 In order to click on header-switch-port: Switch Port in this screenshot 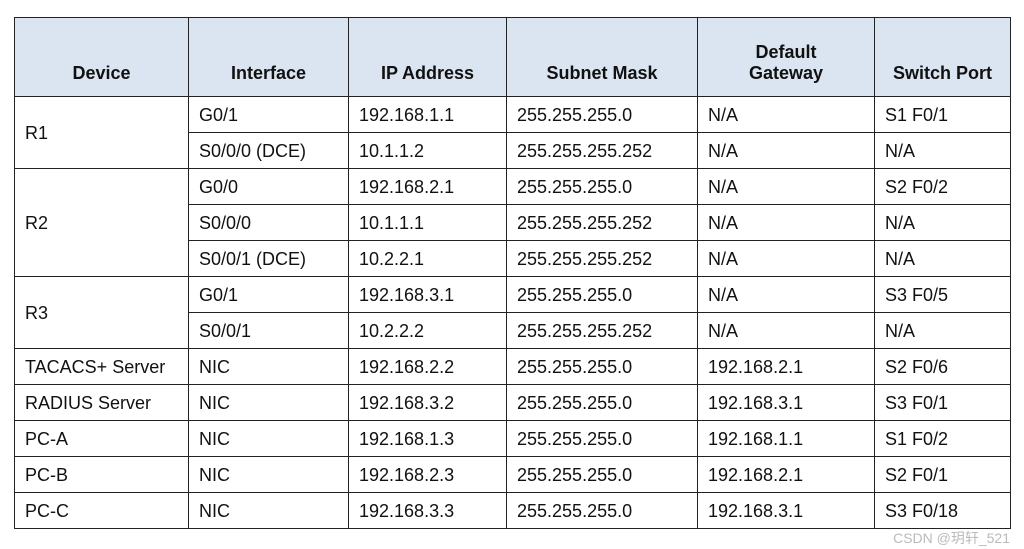, I will do `click(942, 57)`.